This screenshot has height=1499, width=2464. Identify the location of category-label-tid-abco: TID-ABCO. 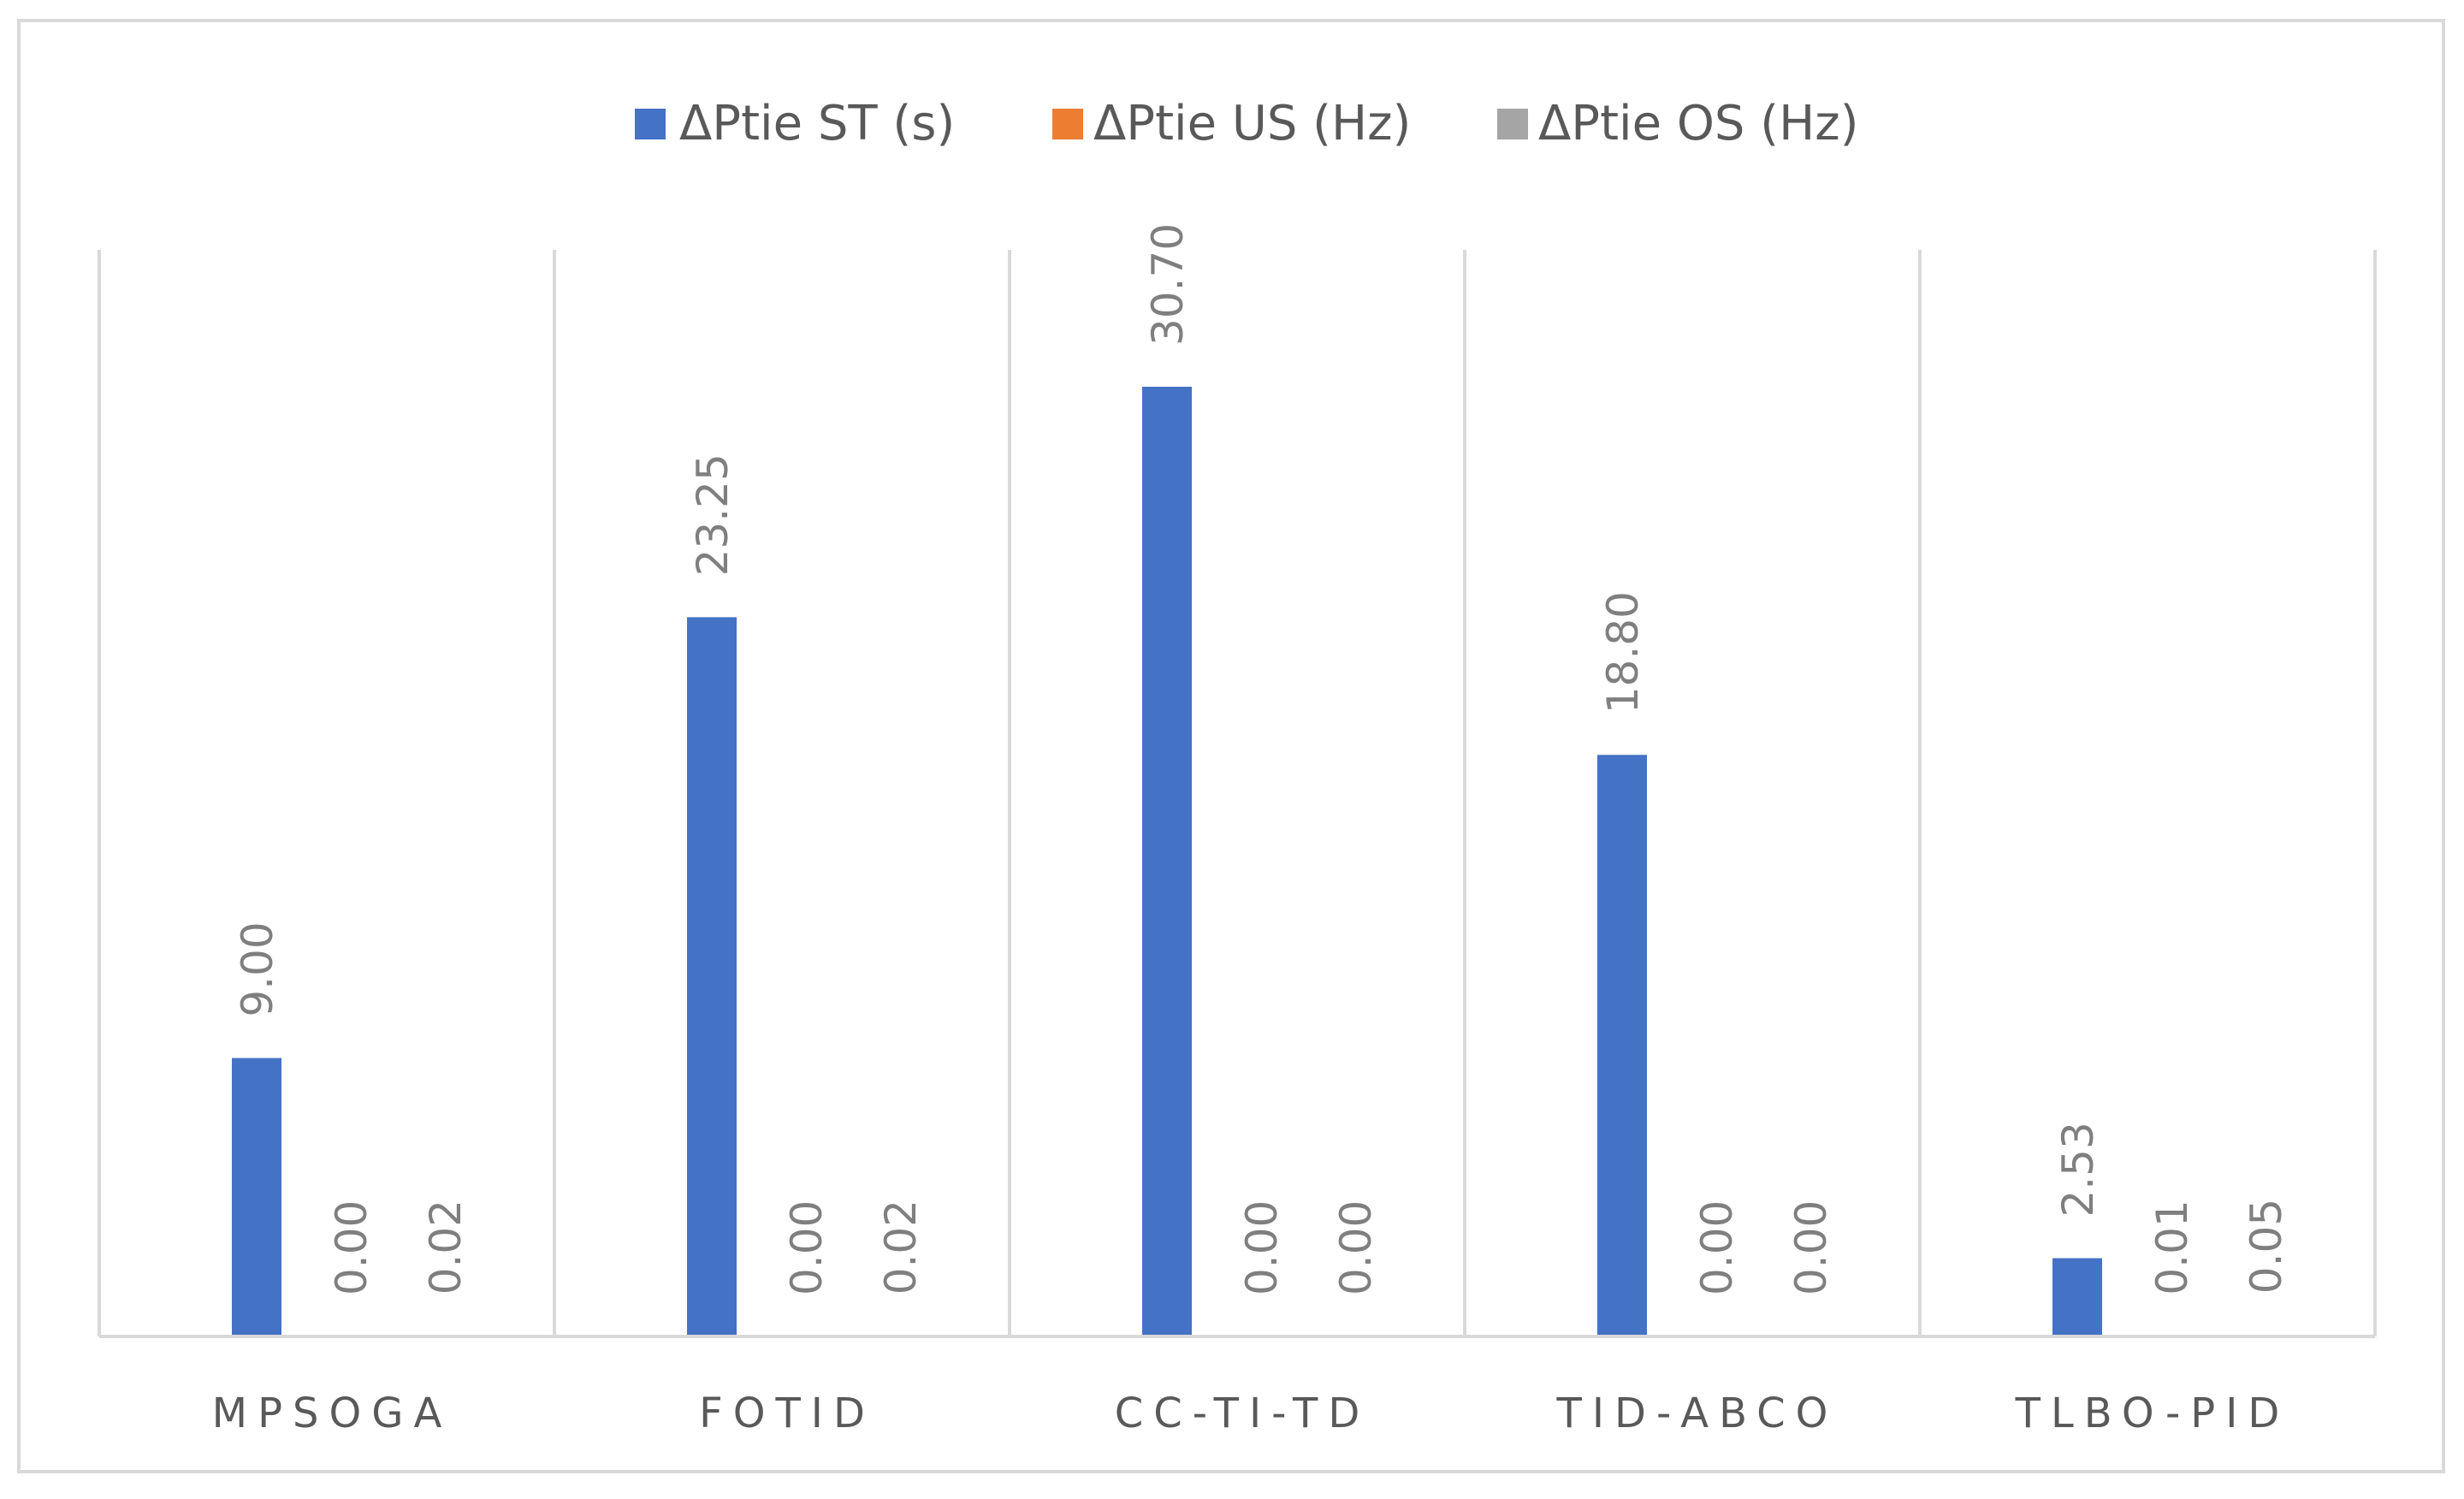
(1697, 1413).